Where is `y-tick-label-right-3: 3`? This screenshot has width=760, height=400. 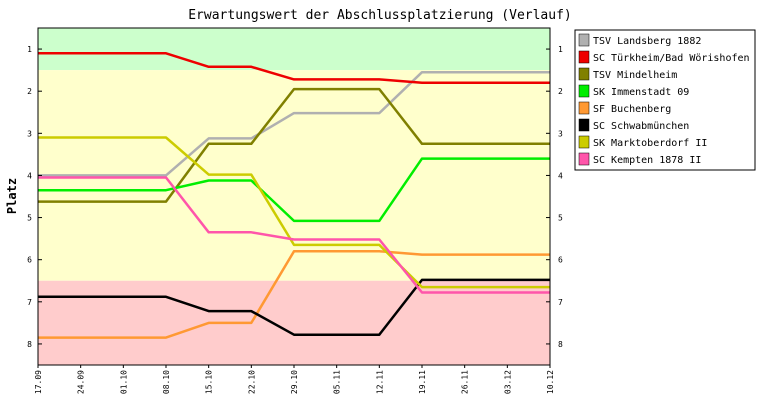
y-tick-label-right-3: 3 is located at coordinates (560, 133).